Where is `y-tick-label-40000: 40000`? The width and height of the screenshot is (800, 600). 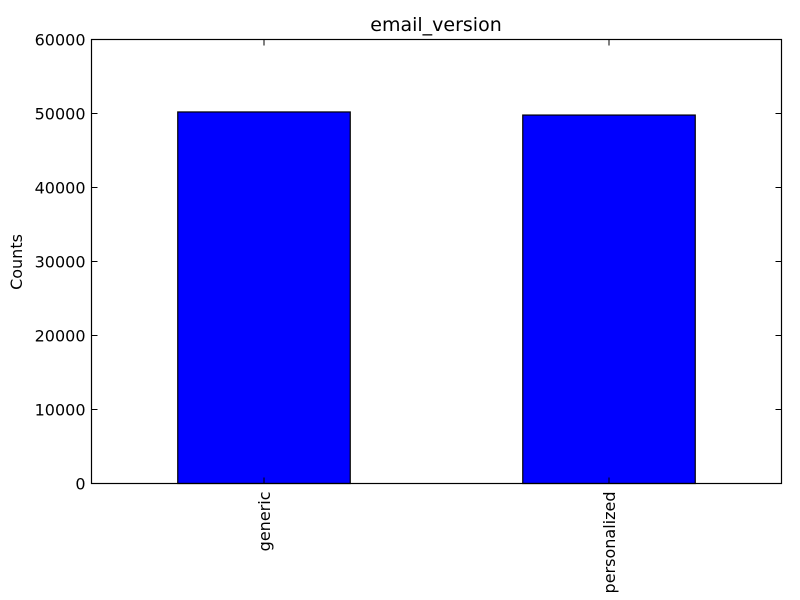 y-tick-label-40000: 40000 is located at coordinates (60, 188).